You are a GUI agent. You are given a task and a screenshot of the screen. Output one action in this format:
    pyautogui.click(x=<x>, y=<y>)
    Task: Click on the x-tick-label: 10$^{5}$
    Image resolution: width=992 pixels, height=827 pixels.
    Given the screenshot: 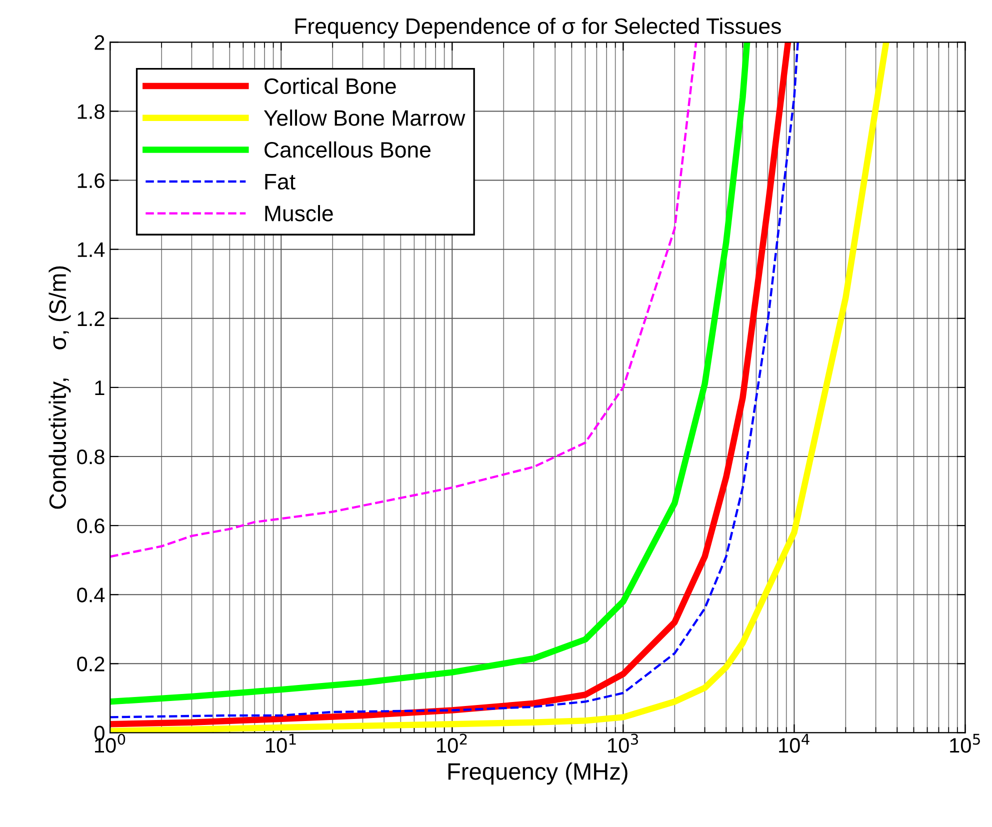 What is the action you would take?
    pyautogui.click(x=965, y=743)
    